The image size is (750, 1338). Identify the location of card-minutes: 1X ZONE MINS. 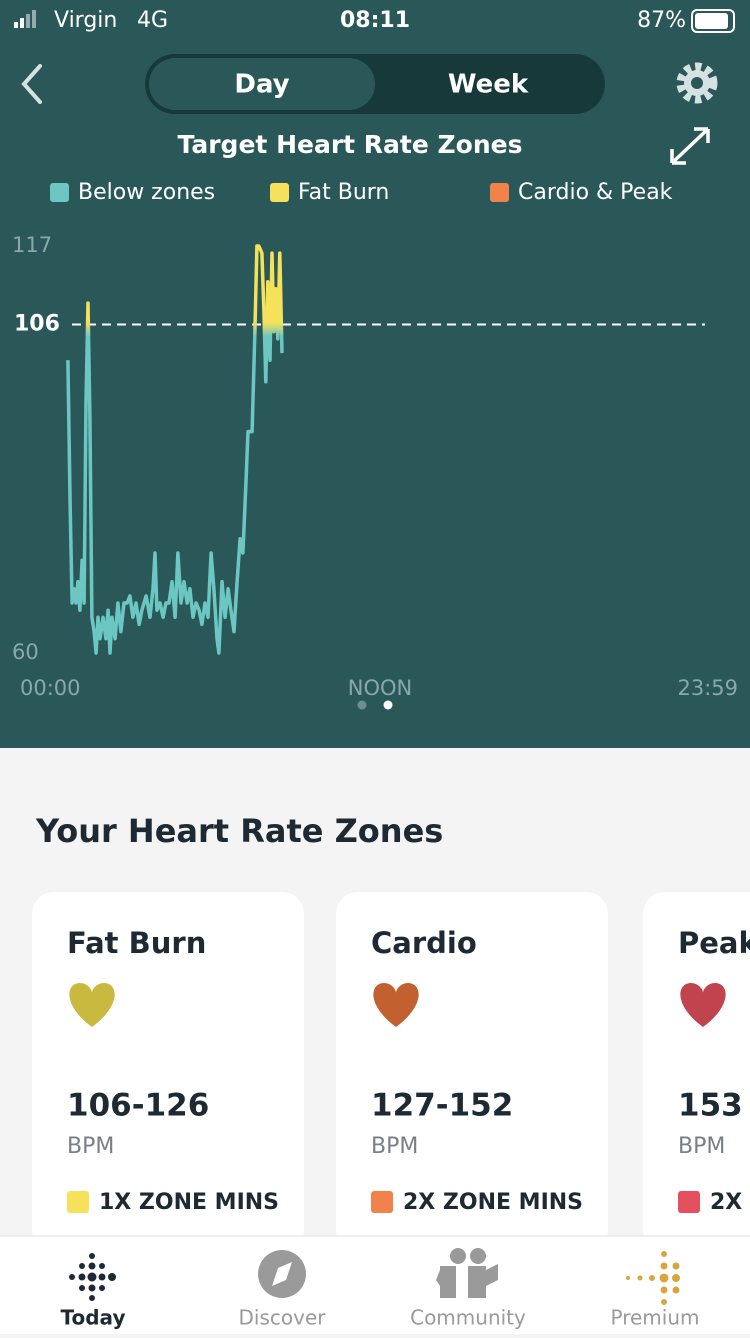
(189, 1202).